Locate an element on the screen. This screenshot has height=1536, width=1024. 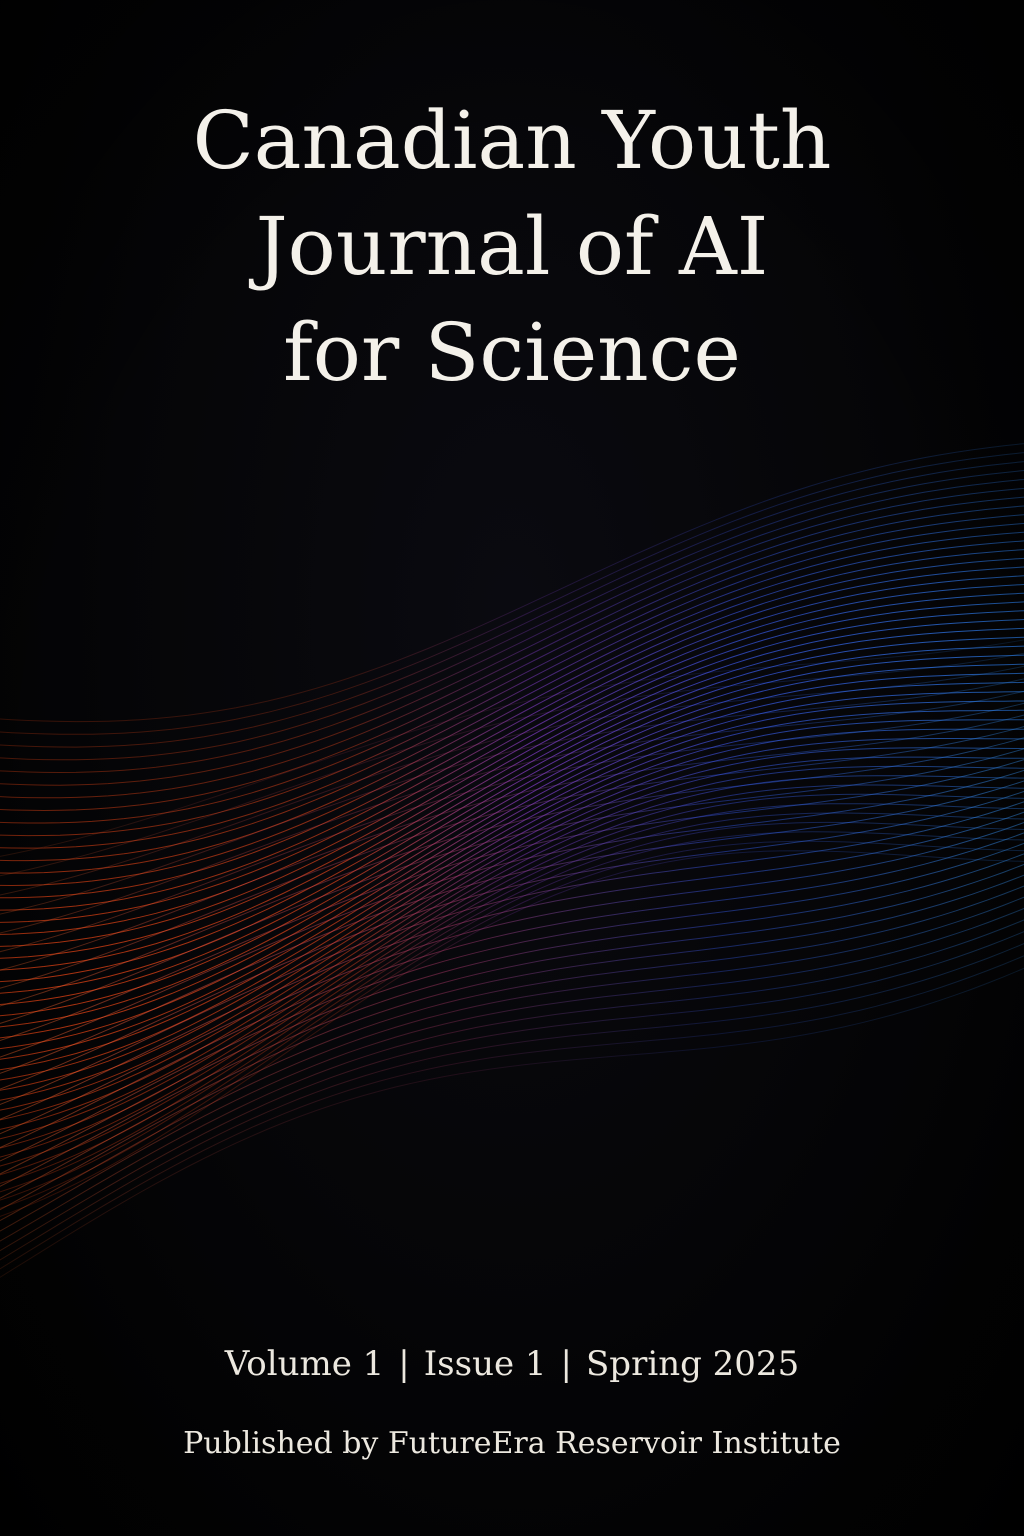
issue-label: Issue 1 is located at coordinates (485, 1364).